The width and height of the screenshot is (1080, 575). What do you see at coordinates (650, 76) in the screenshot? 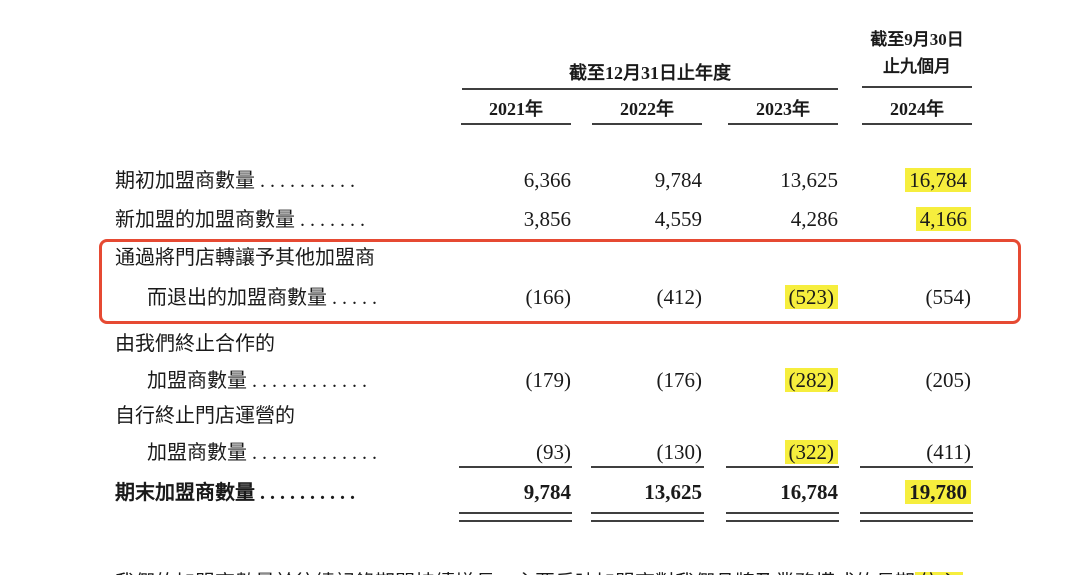
I see `annual-period-header: 截至12月31日止年度` at bounding box center [650, 76].